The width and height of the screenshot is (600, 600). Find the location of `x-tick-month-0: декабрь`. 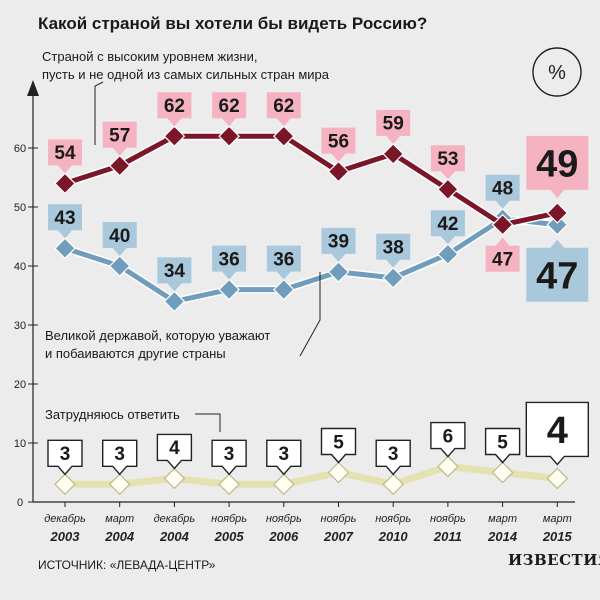

x-tick-month-0: декабрь is located at coordinates (65, 519).